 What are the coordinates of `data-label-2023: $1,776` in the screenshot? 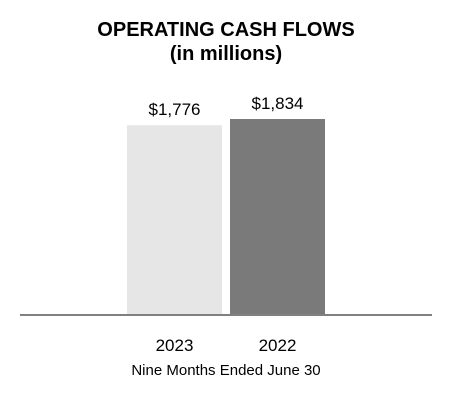 It's located at (175, 109).